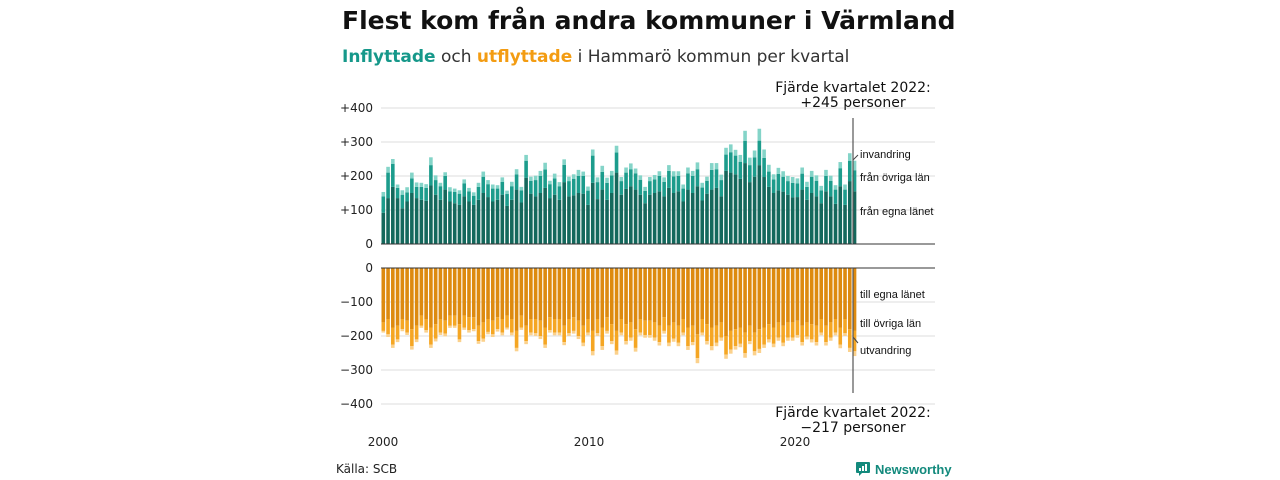  What do you see at coordinates (356, 108) in the screenshot?
I see `y-tick-top: +400` at bounding box center [356, 108].